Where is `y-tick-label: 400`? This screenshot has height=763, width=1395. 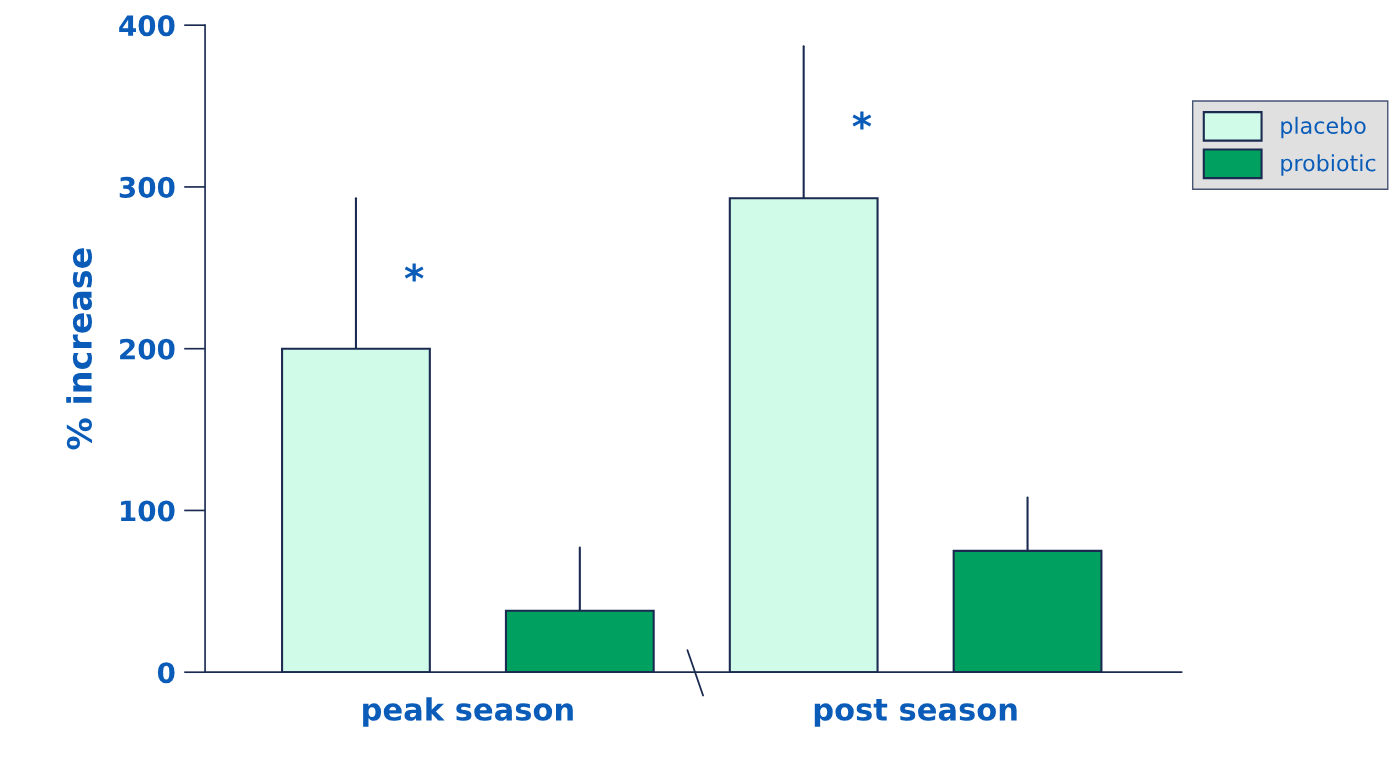 y-tick-label: 400 is located at coordinates (147, 26).